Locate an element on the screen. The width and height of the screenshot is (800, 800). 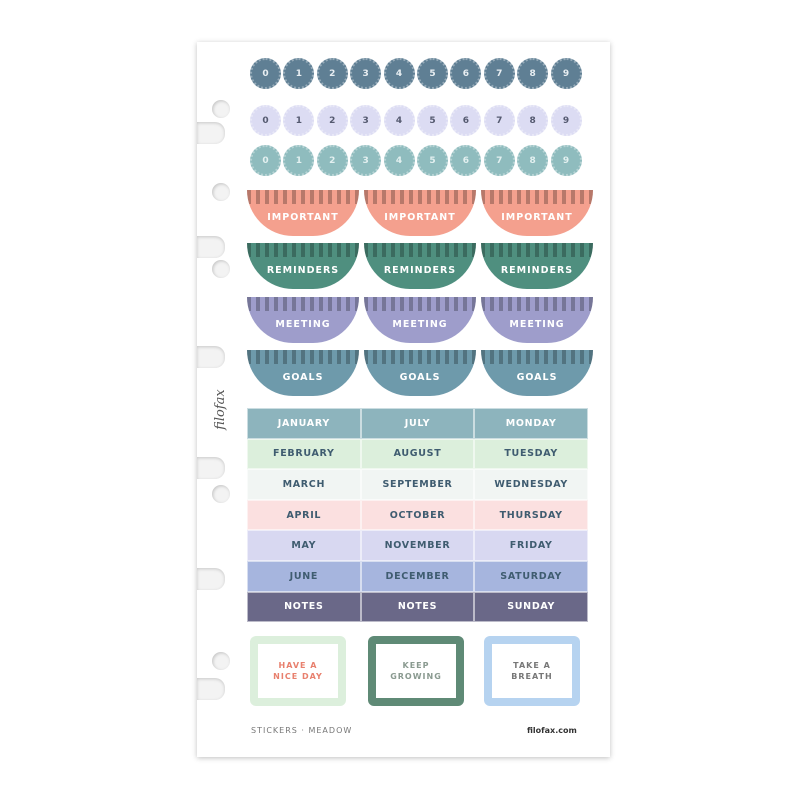
label-sticker: JANUARY is located at coordinates (304, 423).